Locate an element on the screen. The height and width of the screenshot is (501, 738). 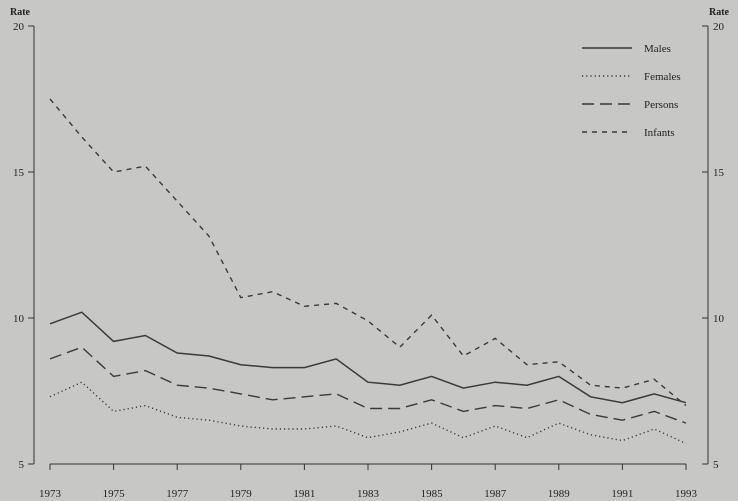
y-tick-label-right-20: 20 is located at coordinates (719, 27).